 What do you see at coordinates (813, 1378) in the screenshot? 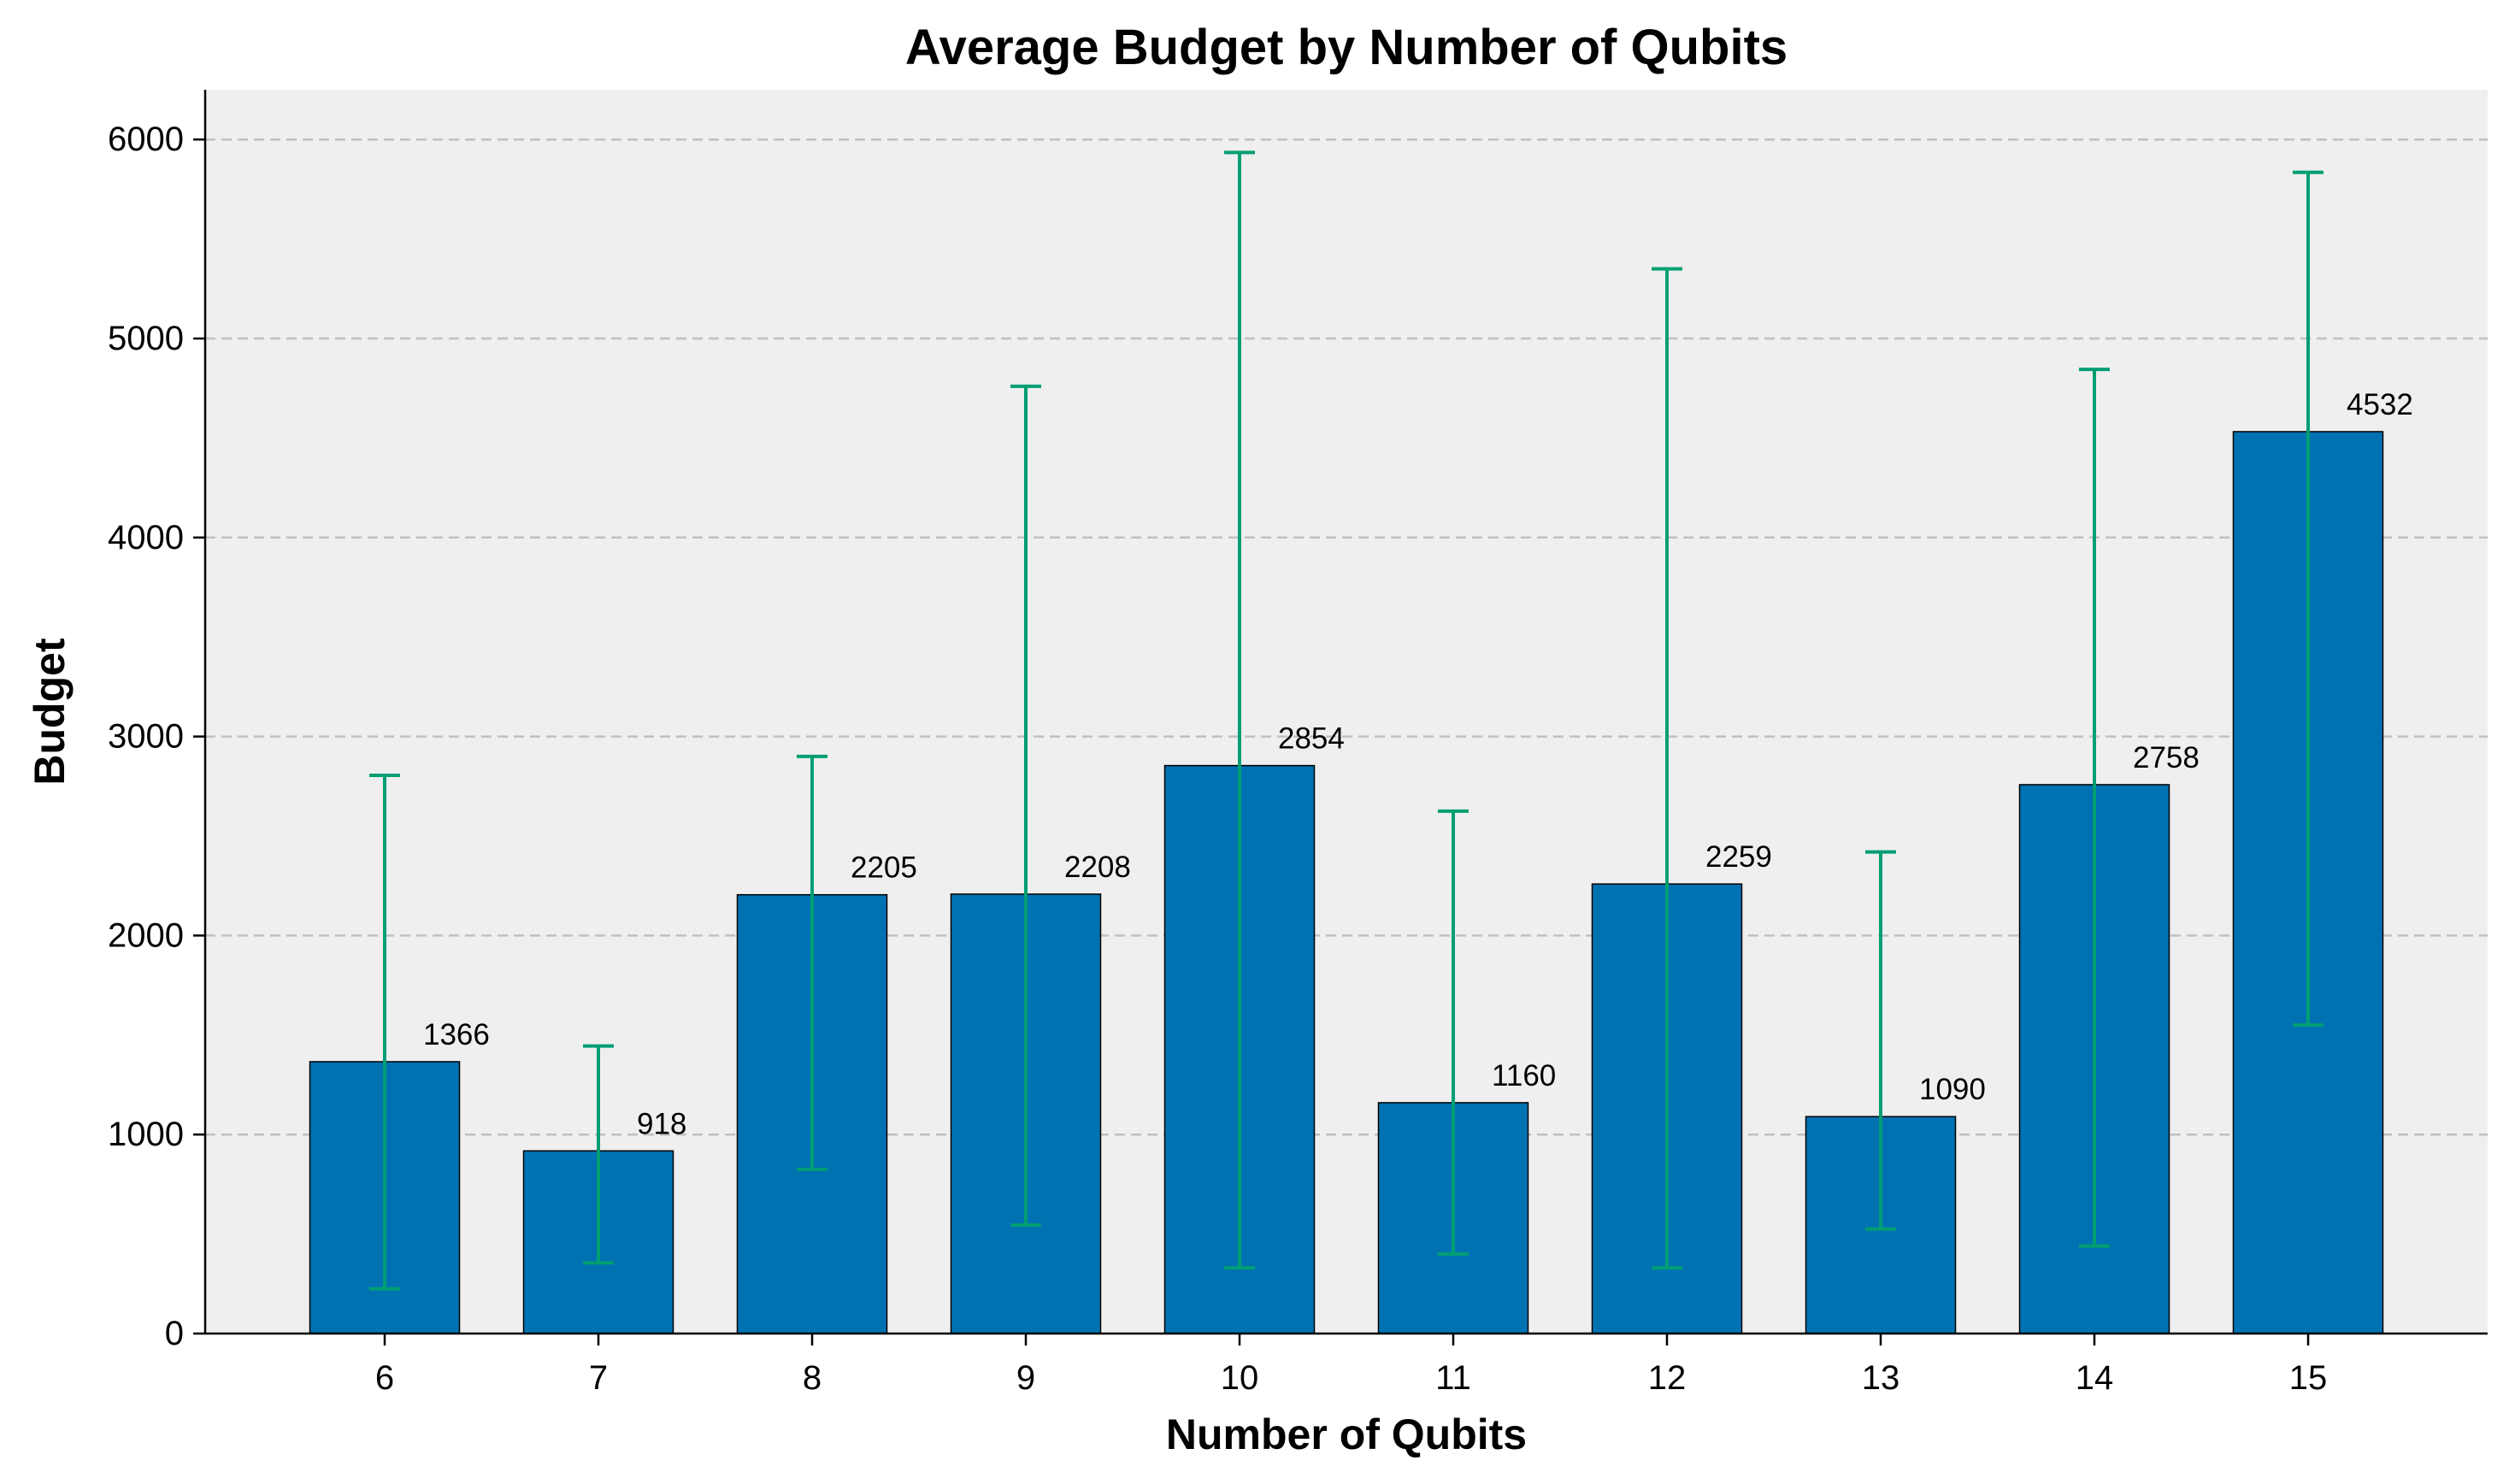
I see `x-tick-label: 8` at bounding box center [813, 1378].